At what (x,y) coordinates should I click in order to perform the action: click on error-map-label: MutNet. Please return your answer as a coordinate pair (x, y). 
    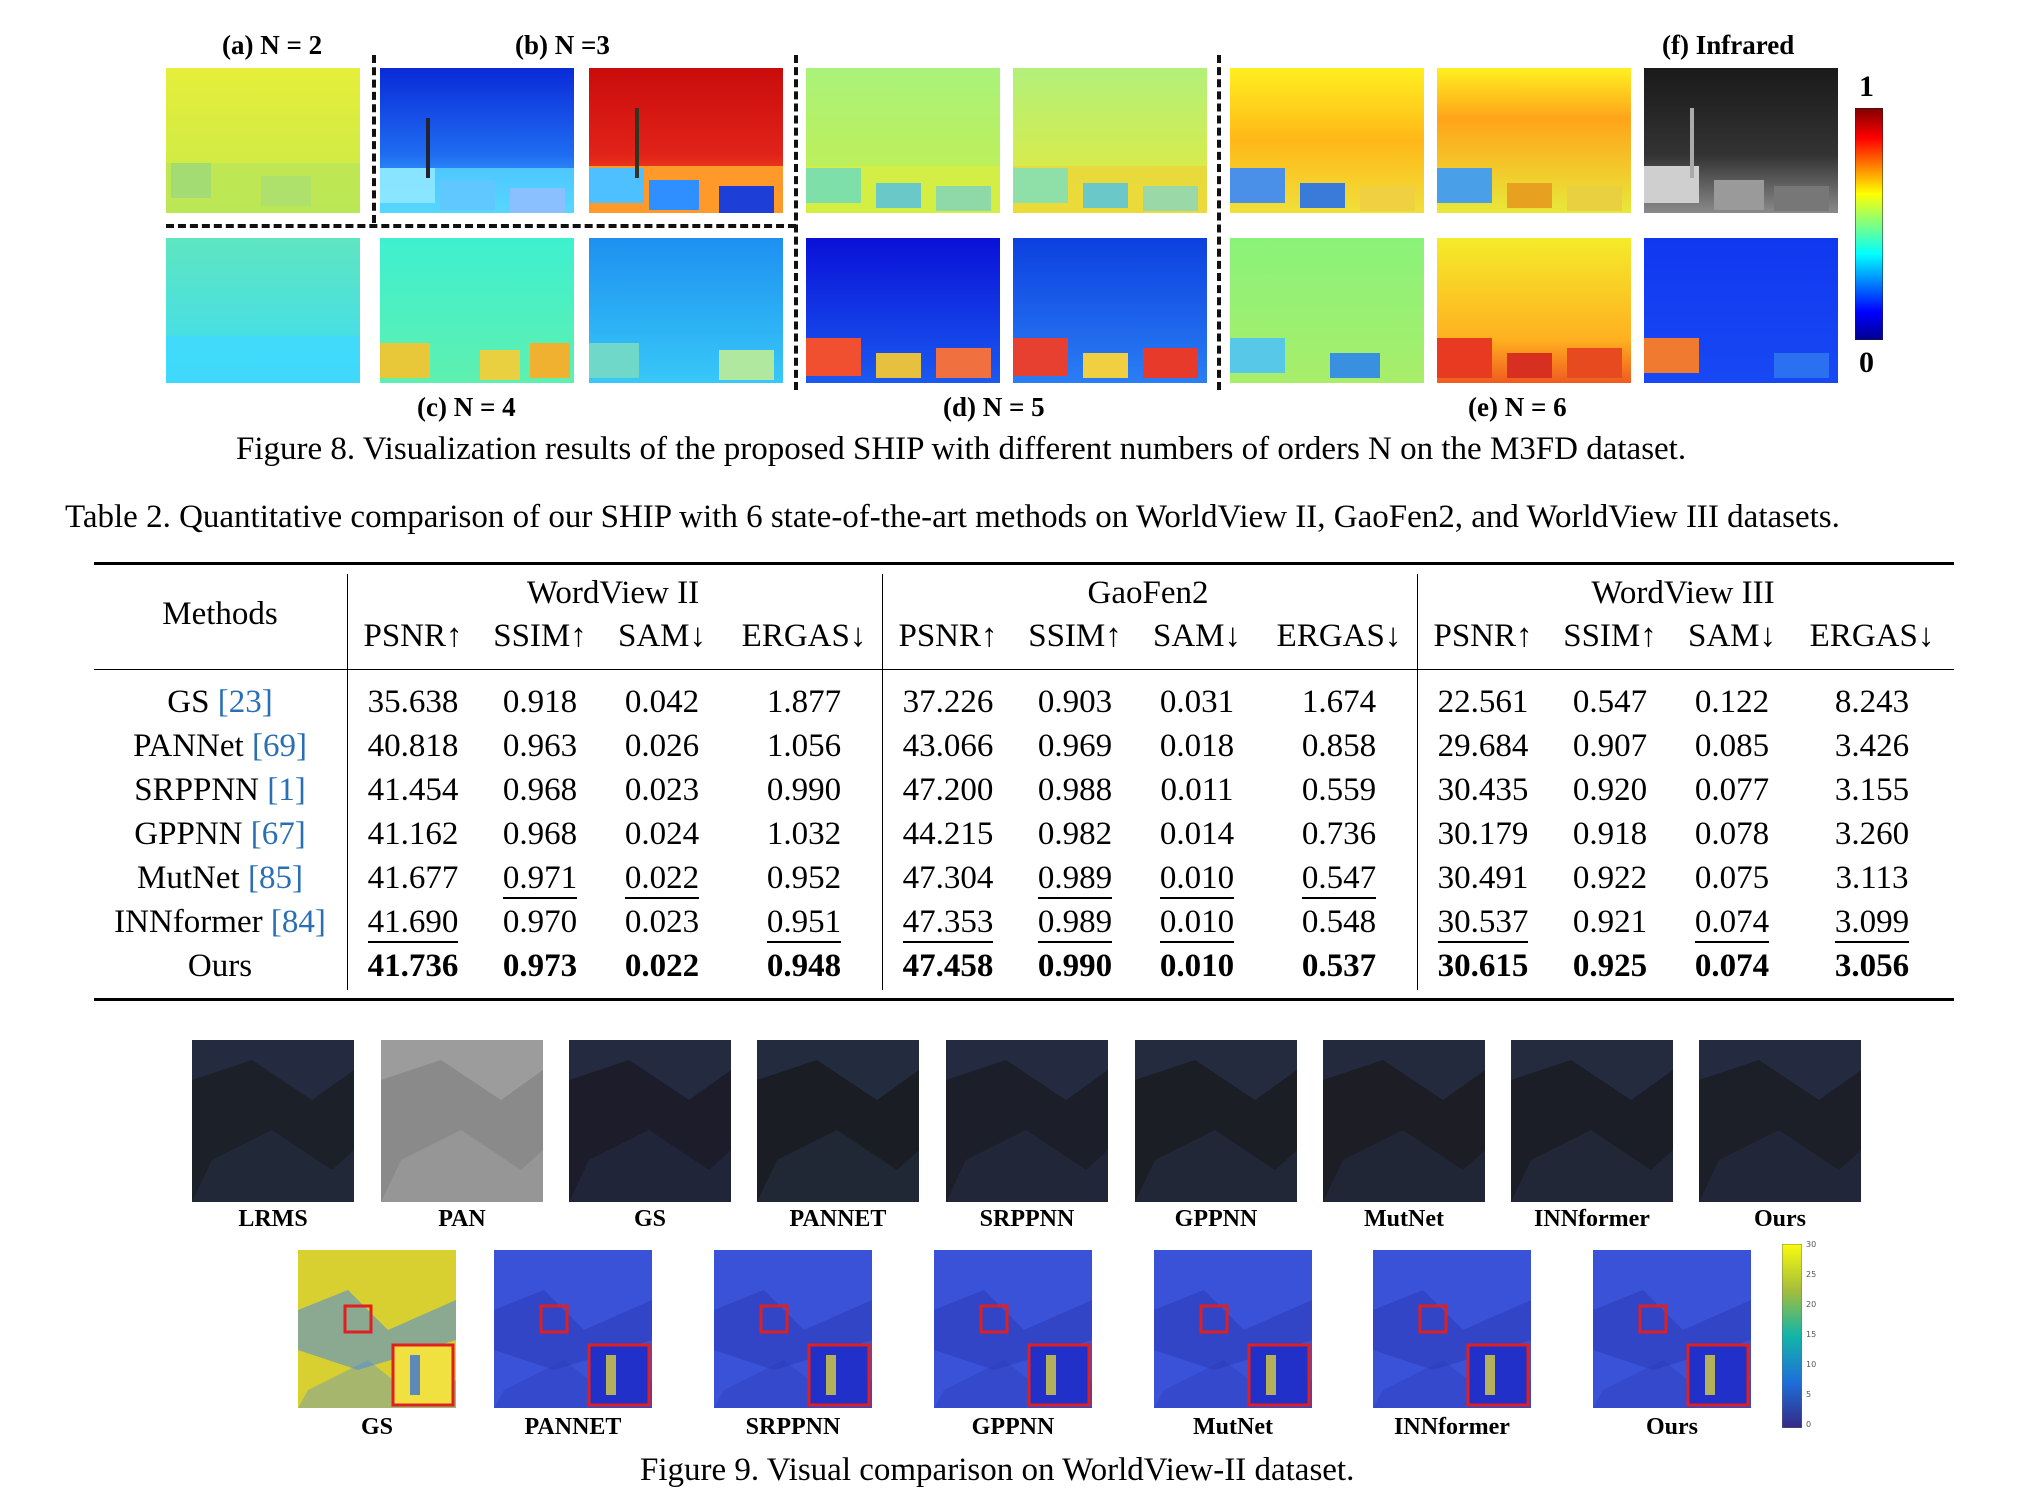
    Looking at the image, I should click on (1233, 1427).